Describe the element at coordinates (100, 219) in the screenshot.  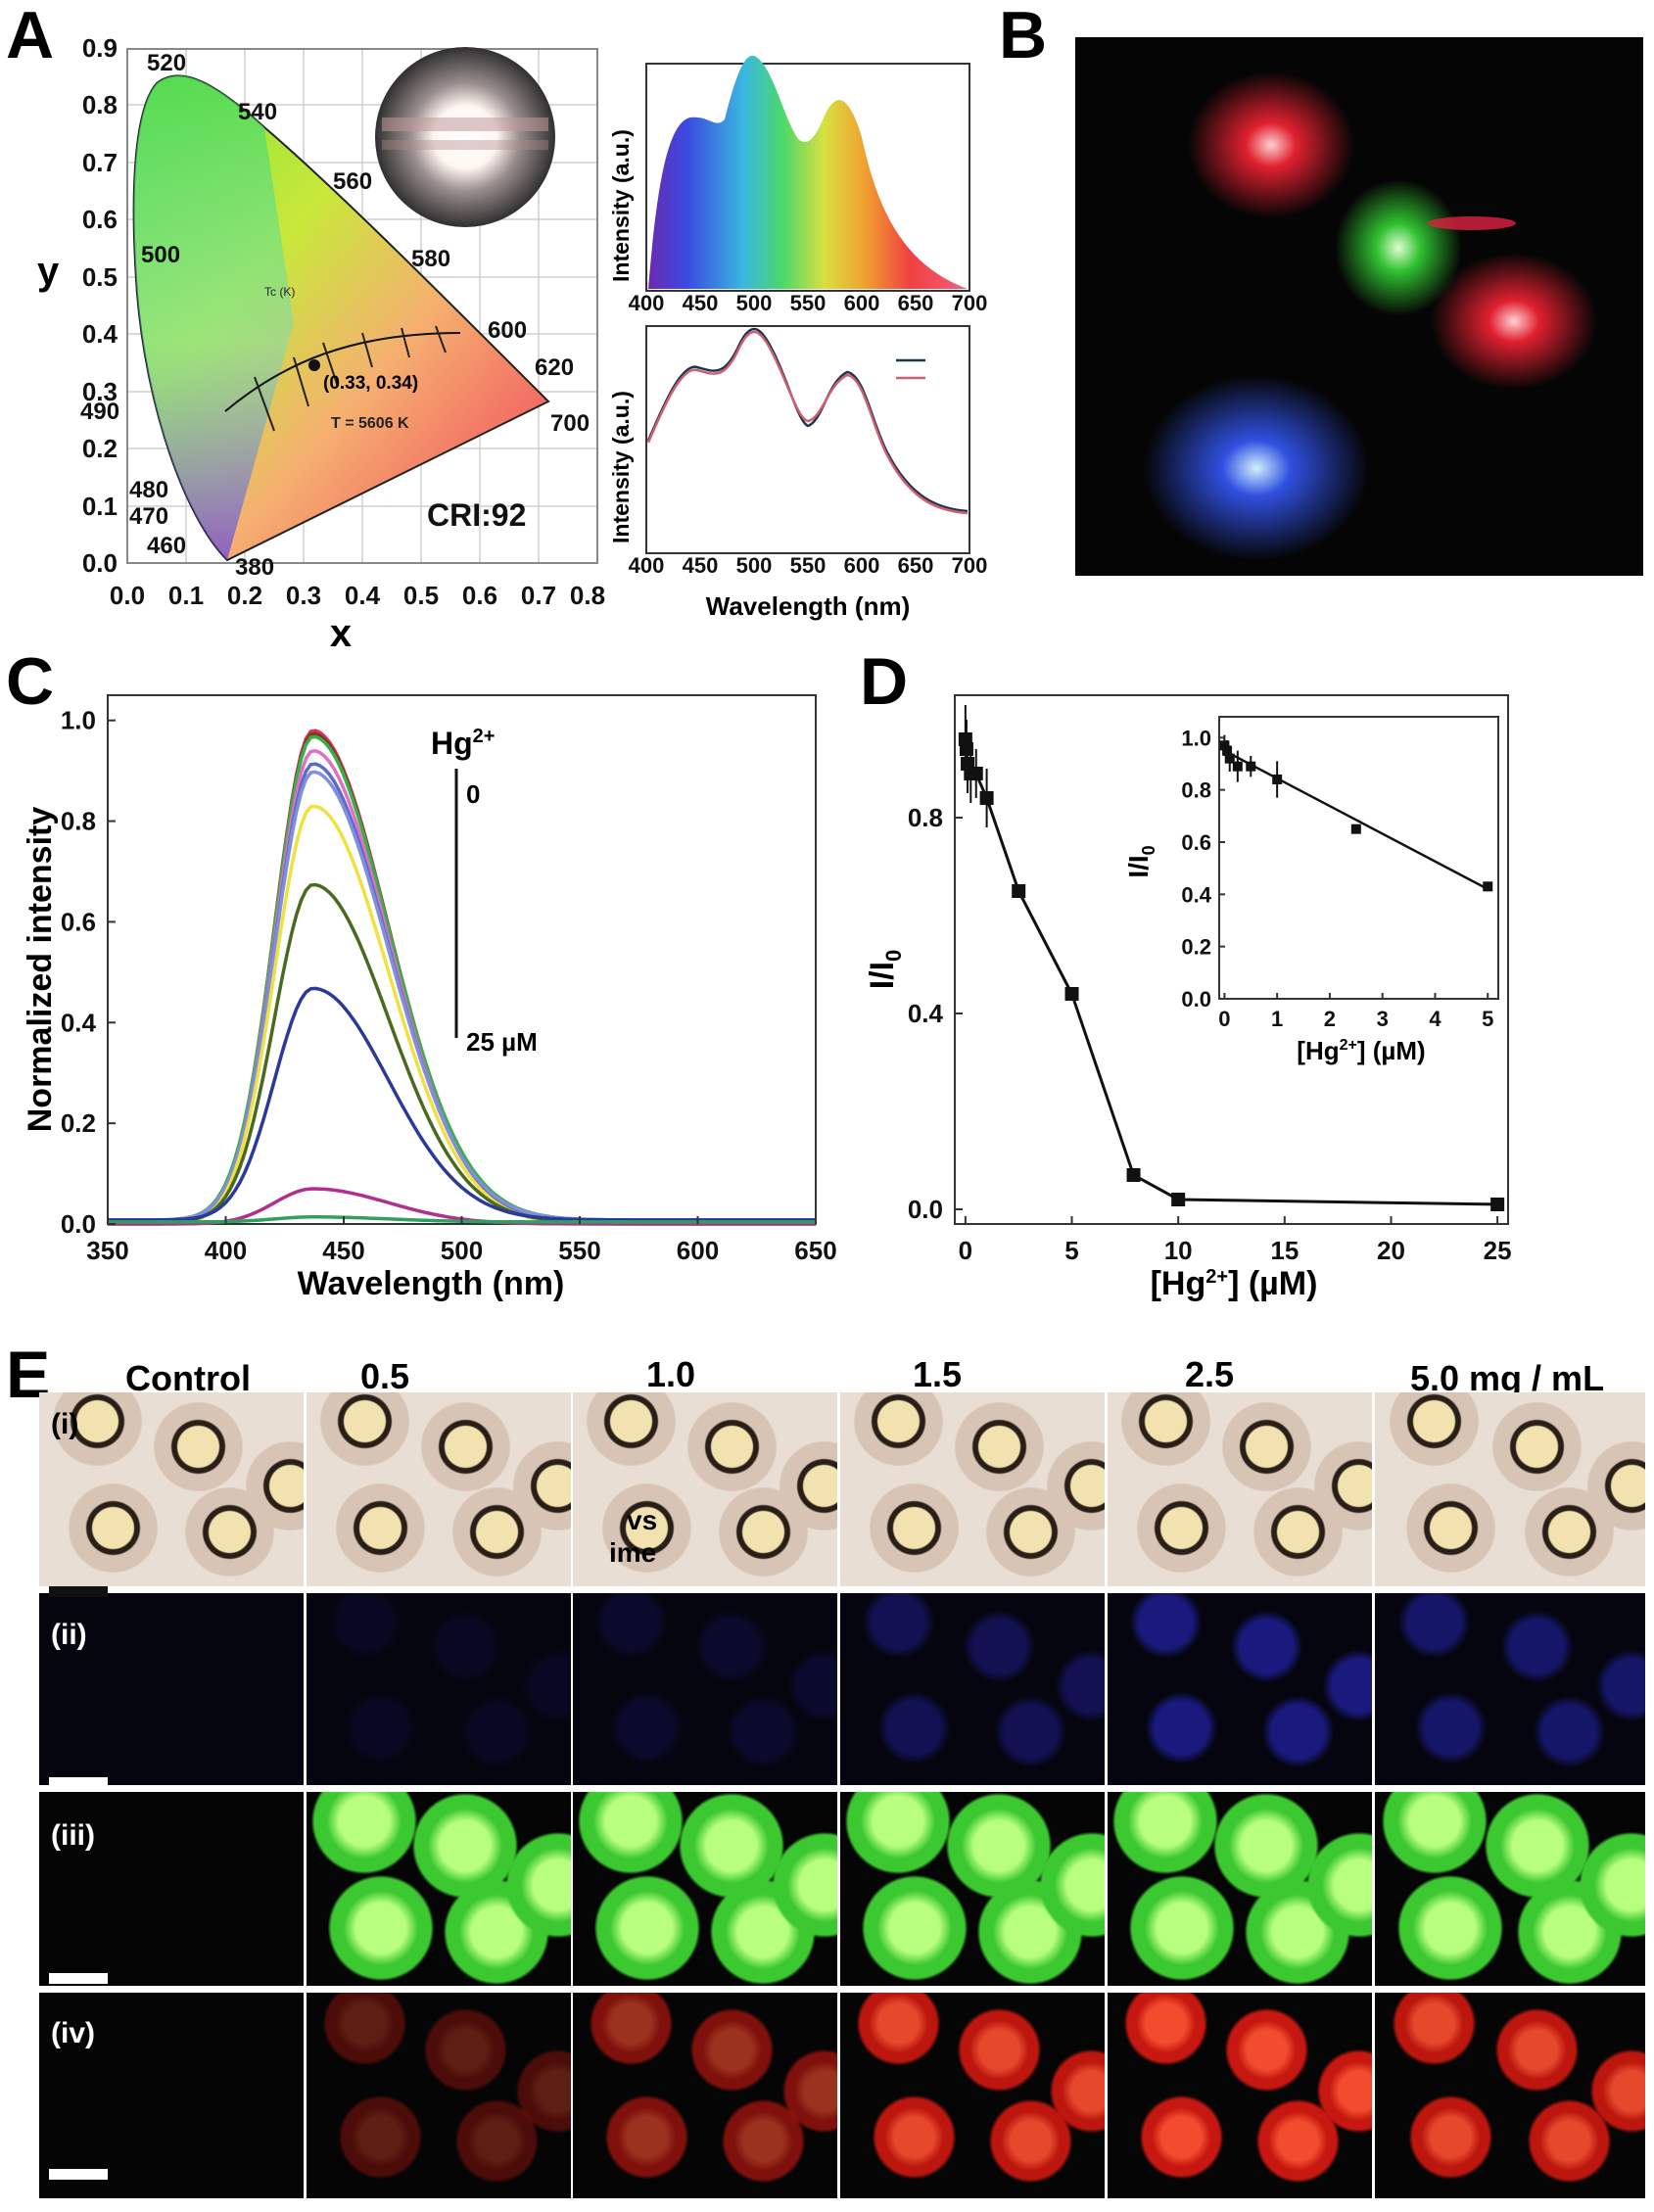
I see `cie-y-tick: 0.6` at that location.